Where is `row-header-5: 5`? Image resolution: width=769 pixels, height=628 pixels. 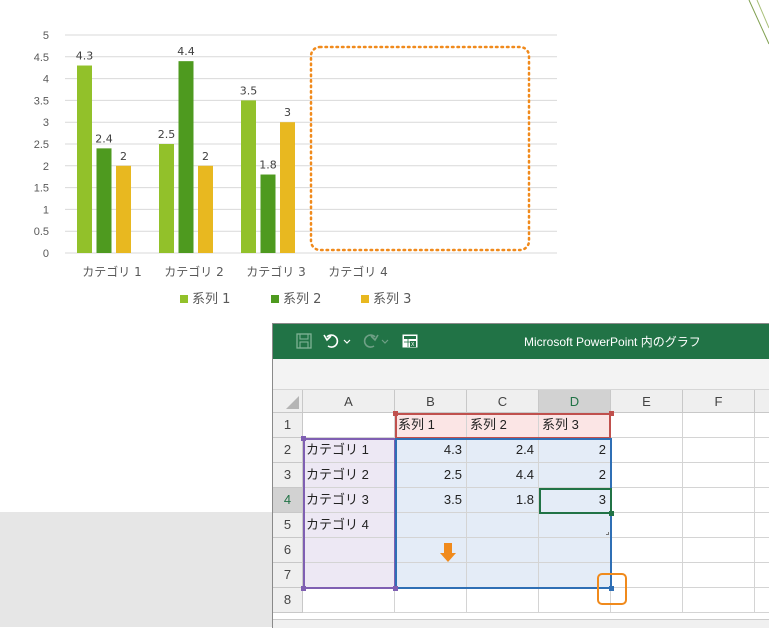 row-header-5: 5 is located at coordinates (288, 525).